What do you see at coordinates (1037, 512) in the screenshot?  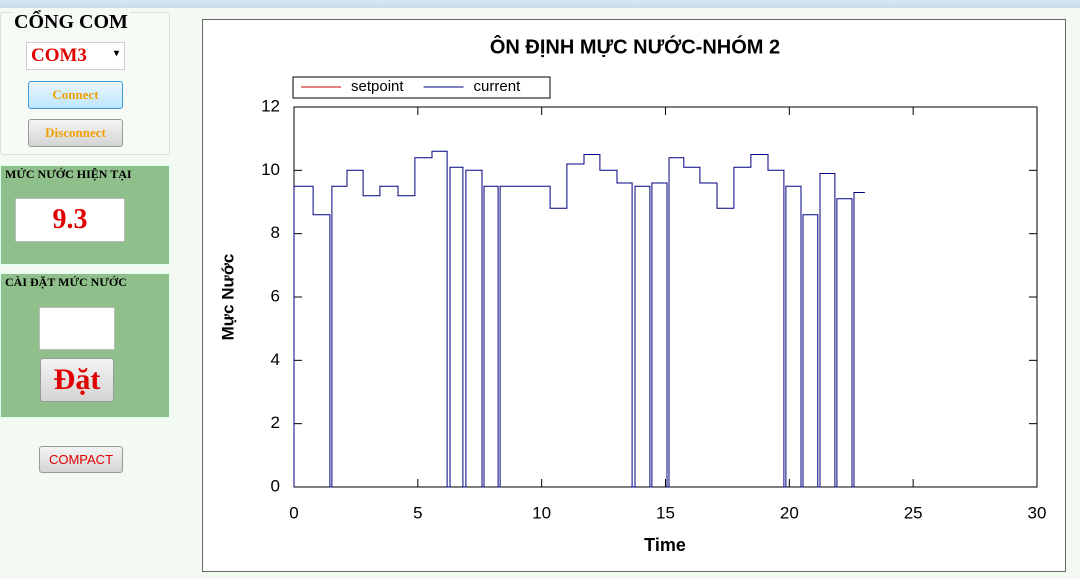 I see `x-tick-label: 30` at bounding box center [1037, 512].